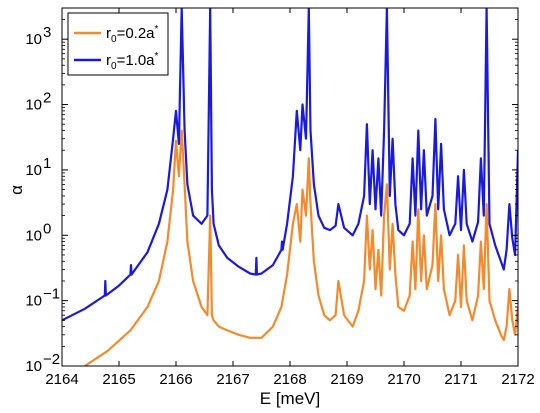 Image resolution: width=540 pixels, height=413 pixels. Describe the element at coordinates (118, 379) in the screenshot. I see `x-tick-label: 2165` at that location.